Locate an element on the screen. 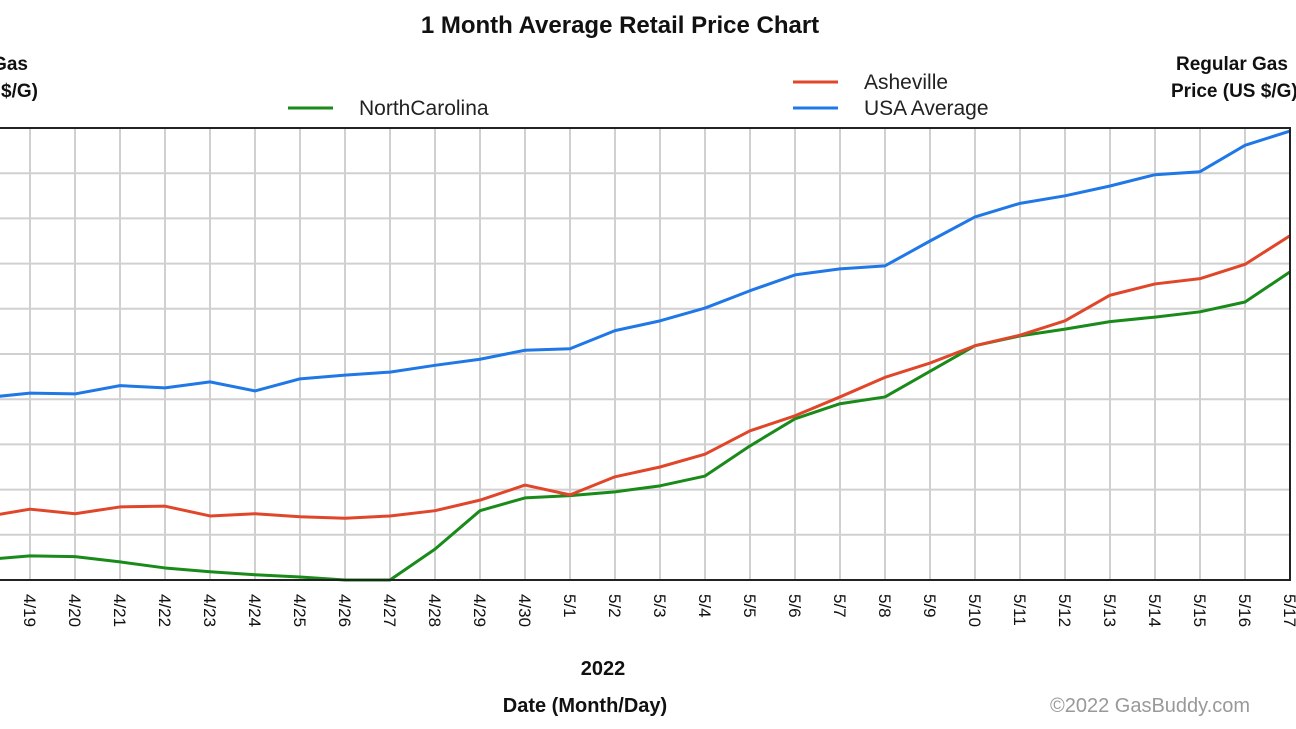  x-tick-label: 5/8 is located at coordinates (884, 606).